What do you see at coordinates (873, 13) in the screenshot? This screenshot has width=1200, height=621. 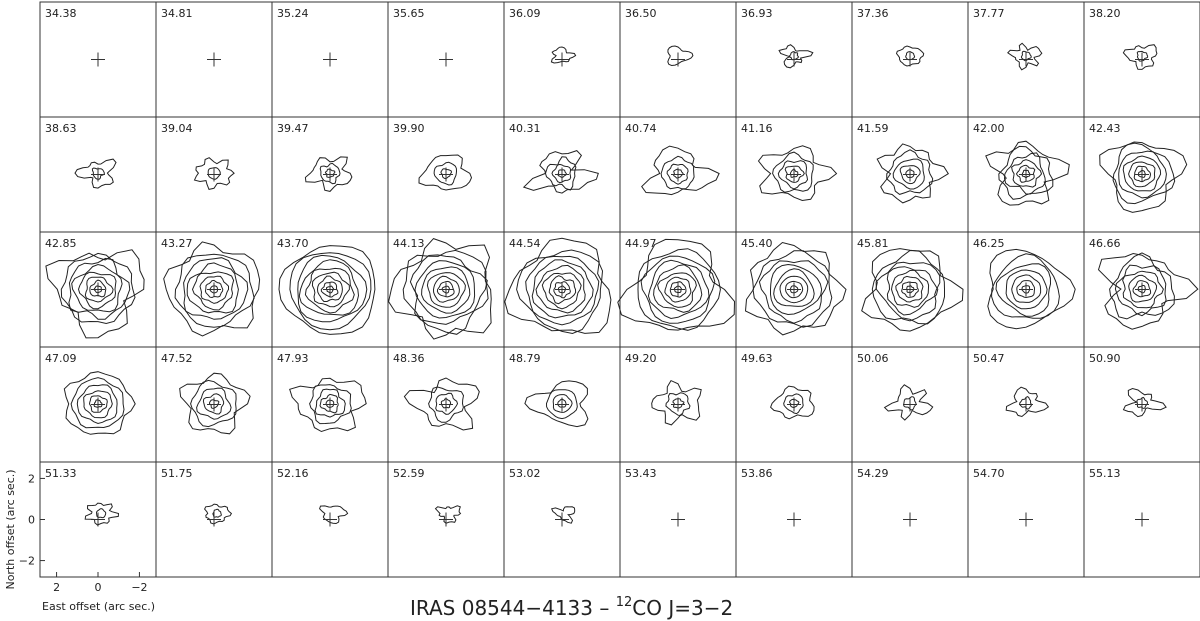 I see `channel-label: 37.36` at bounding box center [873, 13].